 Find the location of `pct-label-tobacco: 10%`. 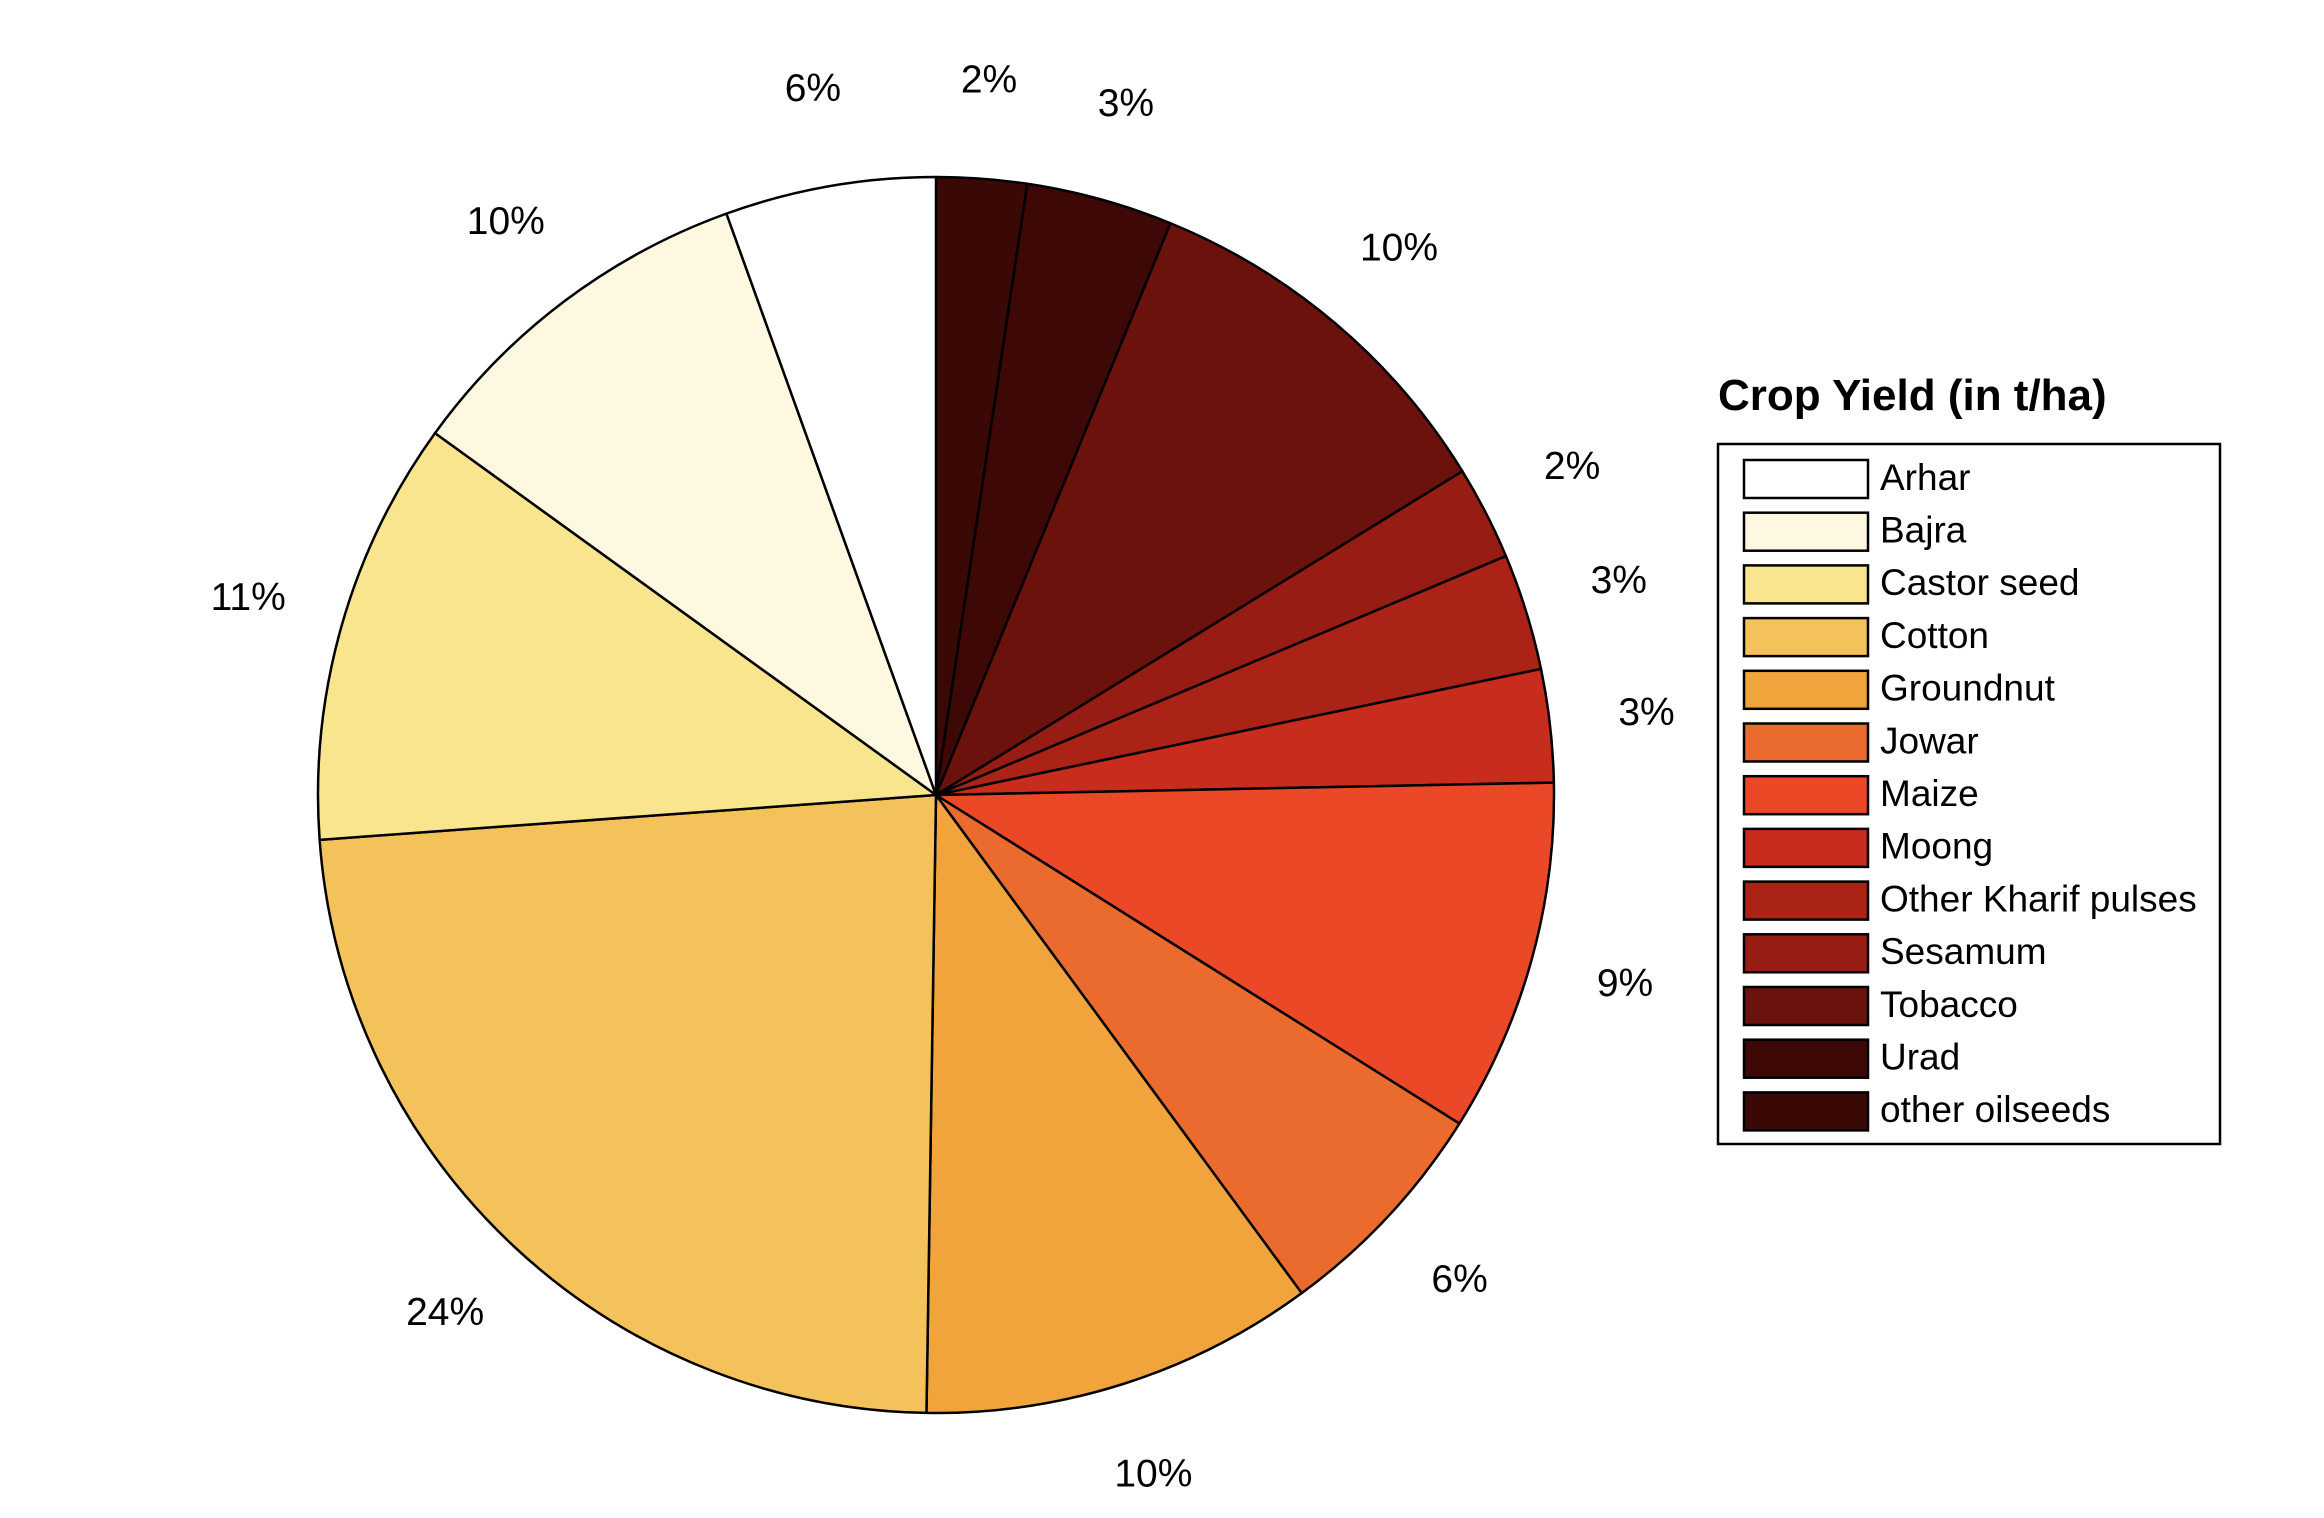

pct-label-tobacco: 10% is located at coordinates (1399, 247).